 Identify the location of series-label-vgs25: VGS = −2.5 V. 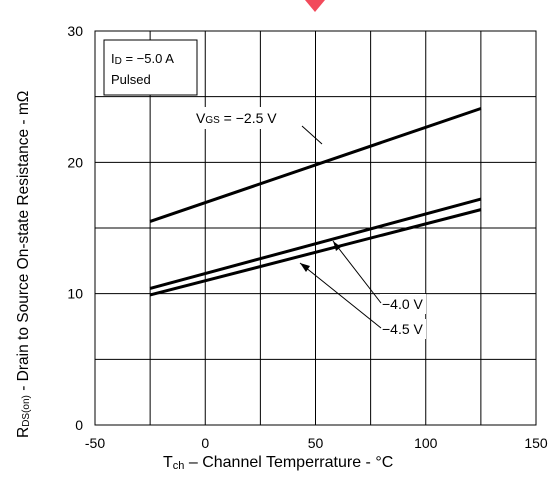
(236, 118).